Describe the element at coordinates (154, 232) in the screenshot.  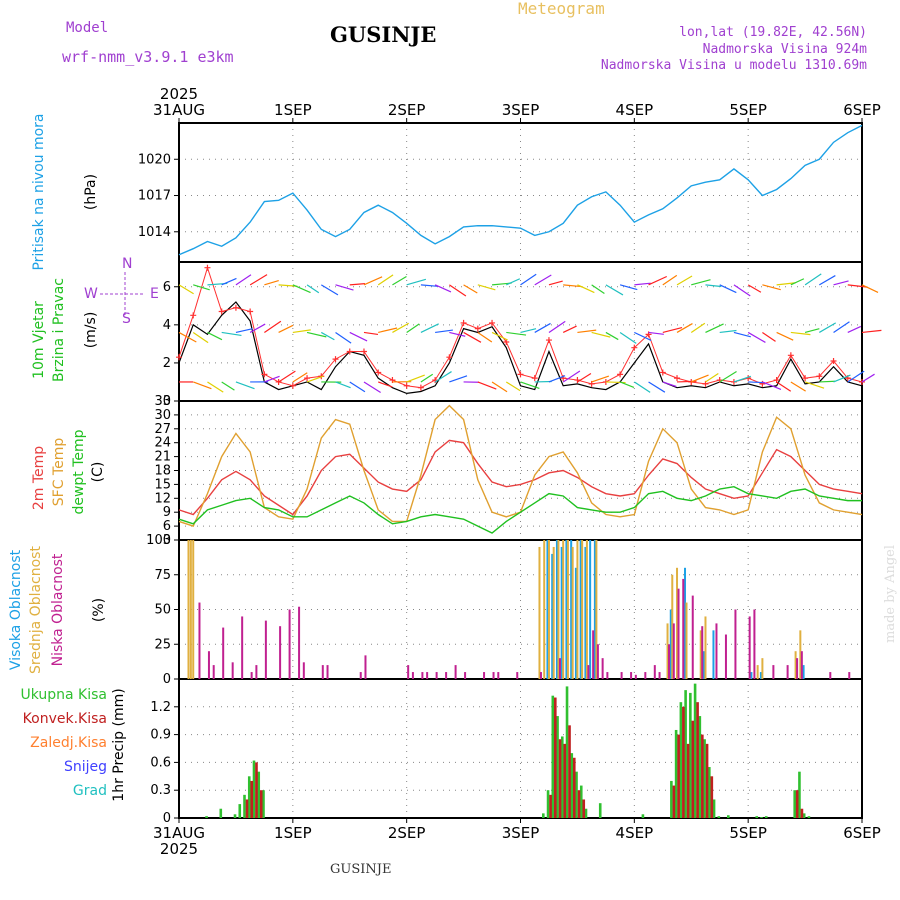
I see `y-tick-label: 1014` at that location.